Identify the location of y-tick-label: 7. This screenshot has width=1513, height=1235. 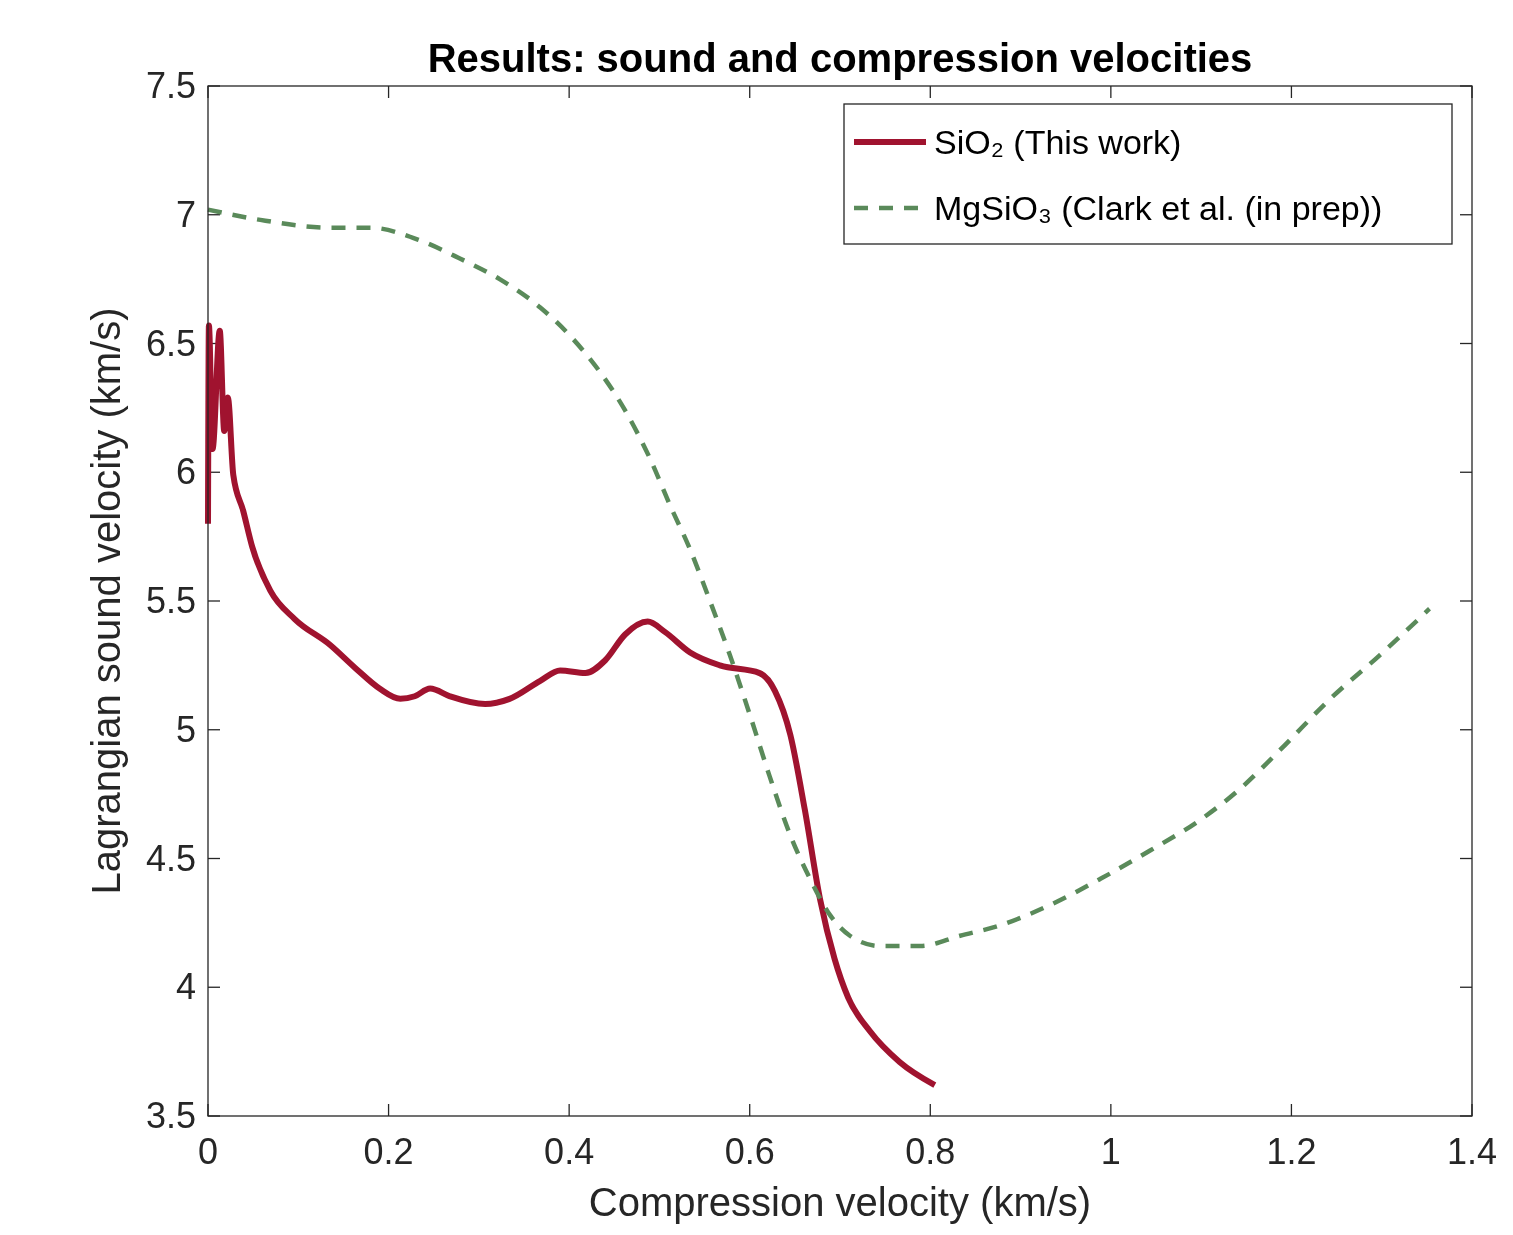
(185, 214).